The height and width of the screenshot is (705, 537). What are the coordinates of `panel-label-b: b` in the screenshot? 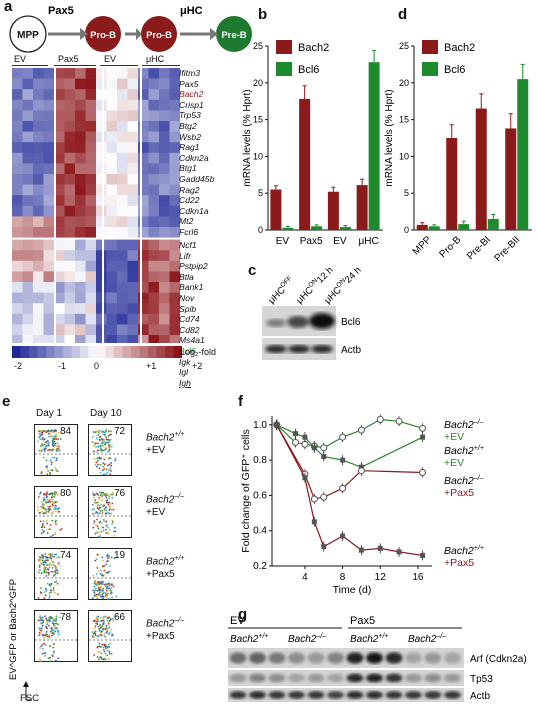 It's located at (263, 14).